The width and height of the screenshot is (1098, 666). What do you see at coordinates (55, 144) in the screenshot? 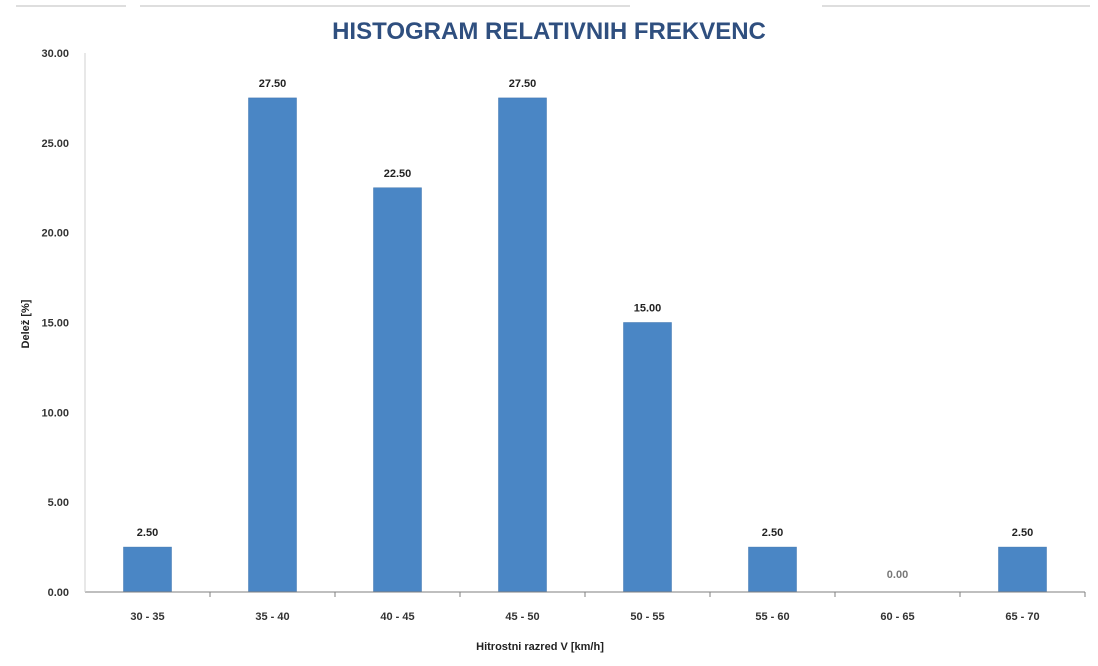
I see `y-tick-label: 25.00` at bounding box center [55, 144].